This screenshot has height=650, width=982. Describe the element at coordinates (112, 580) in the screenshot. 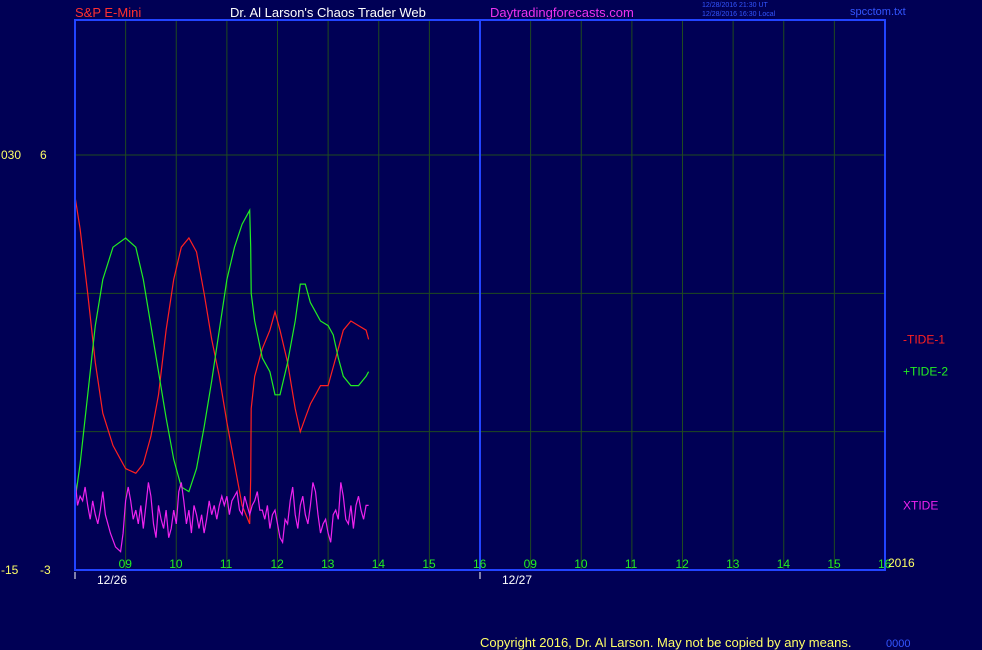

I see `date-label: 12/26` at that location.